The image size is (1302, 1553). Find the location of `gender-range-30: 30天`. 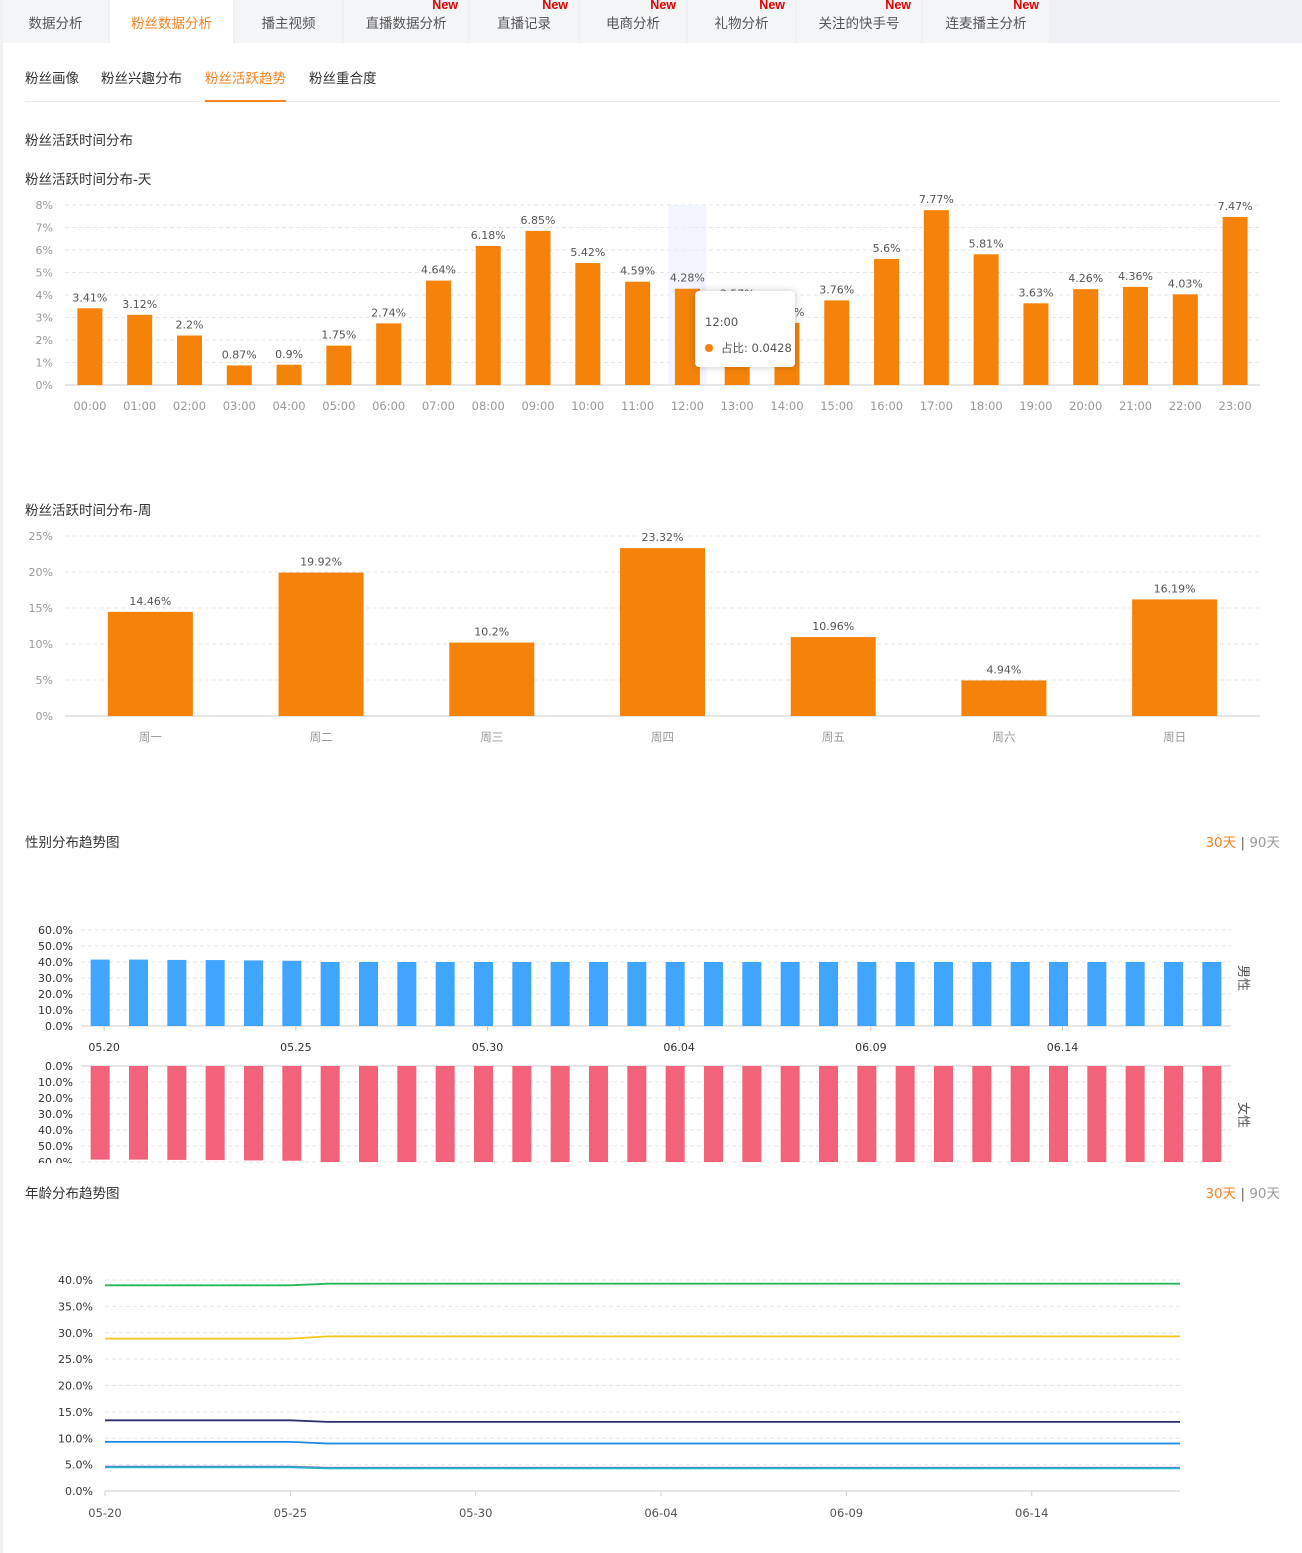

gender-range-30: 30天 is located at coordinates (1221, 843).